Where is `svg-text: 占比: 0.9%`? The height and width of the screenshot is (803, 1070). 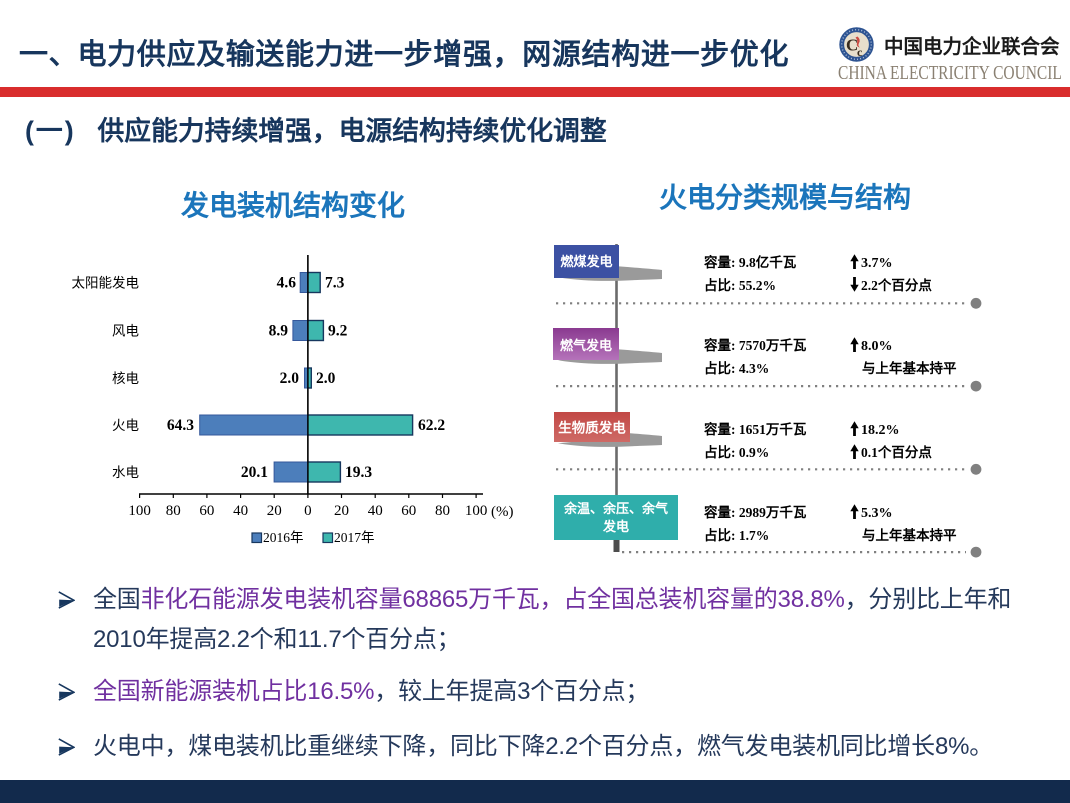 svg-text: 占比: 0.9% is located at coordinates (736, 452).